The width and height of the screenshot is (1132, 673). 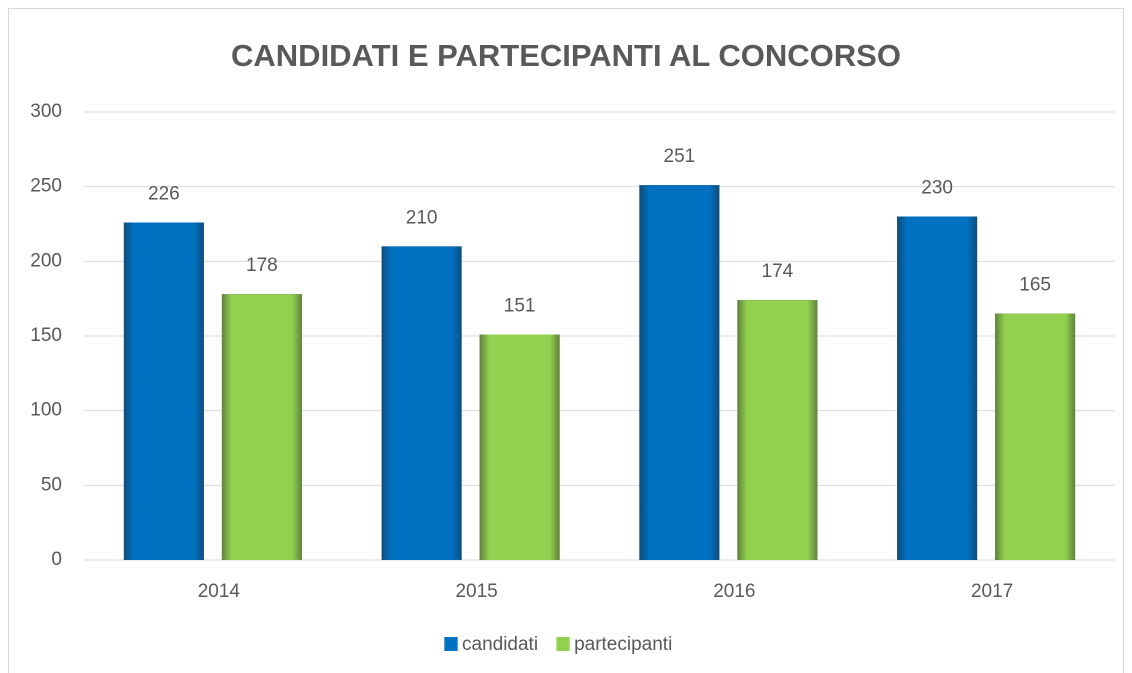 What do you see at coordinates (51, 484) in the screenshot?
I see `y-tick-label: 50` at bounding box center [51, 484].